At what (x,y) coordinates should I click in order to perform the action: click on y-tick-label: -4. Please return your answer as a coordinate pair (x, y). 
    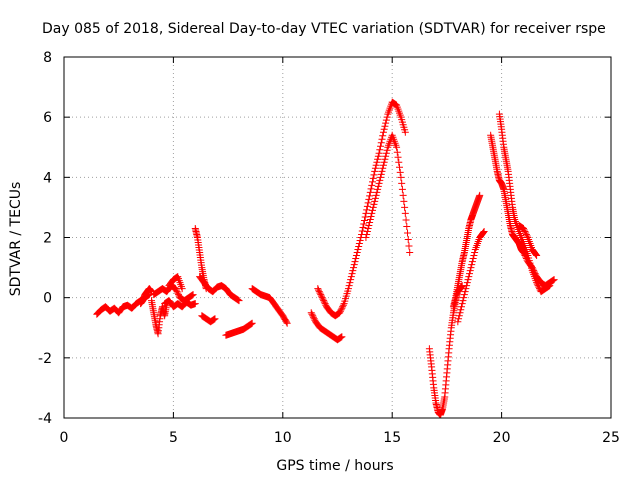
    Looking at the image, I should click on (45, 419).